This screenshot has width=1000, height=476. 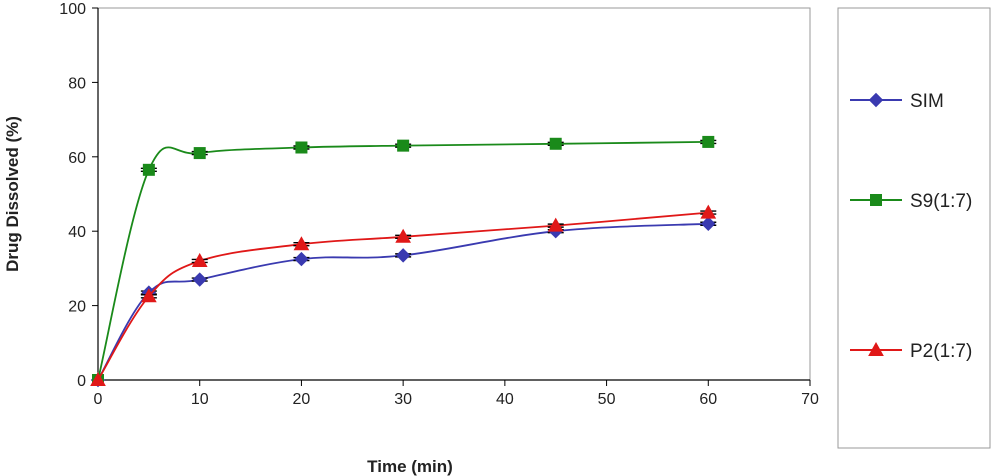 What do you see at coordinates (98, 399) in the screenshot?
I see `x-tick-label: 0` at bounding box center [98, 399].